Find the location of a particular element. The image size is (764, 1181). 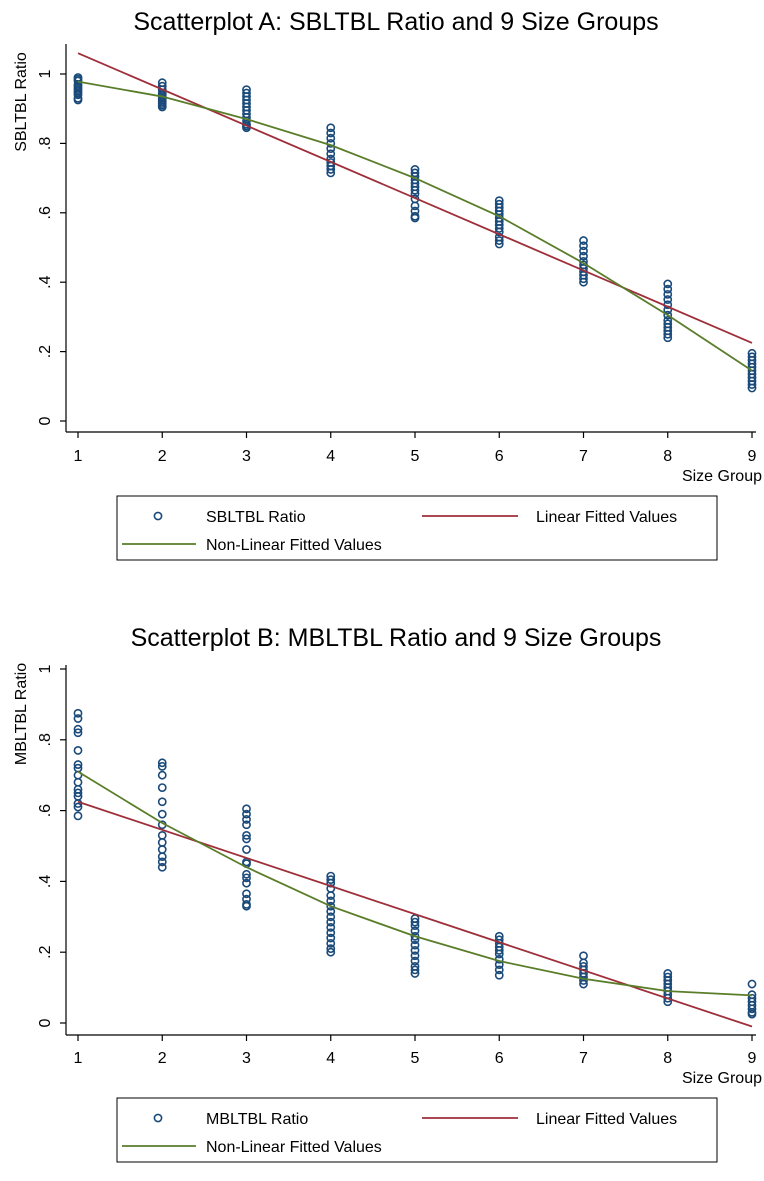

y-tick-label: 0 is located at coordinates (45, 420).